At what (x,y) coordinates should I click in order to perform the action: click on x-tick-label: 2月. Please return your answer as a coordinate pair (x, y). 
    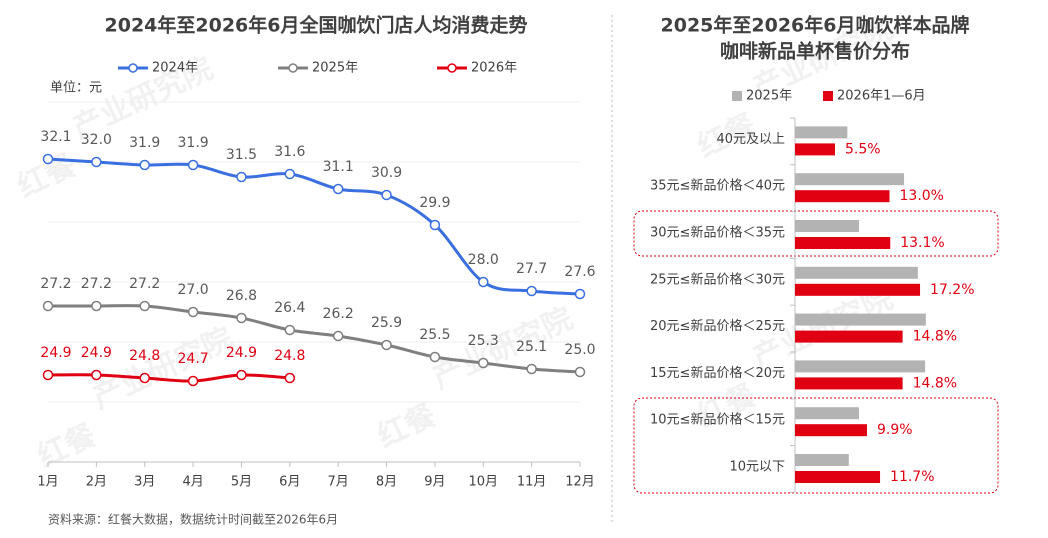
    Looking at the image, I should click on (96, 482).